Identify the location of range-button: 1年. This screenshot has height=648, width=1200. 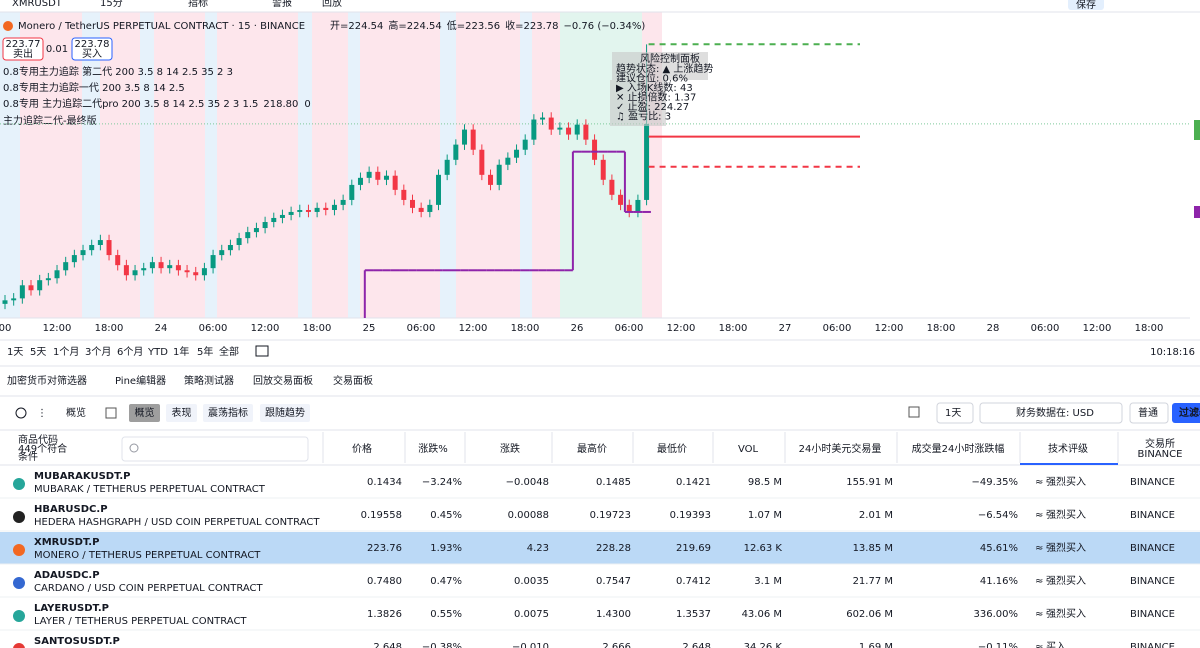
(181, 351).